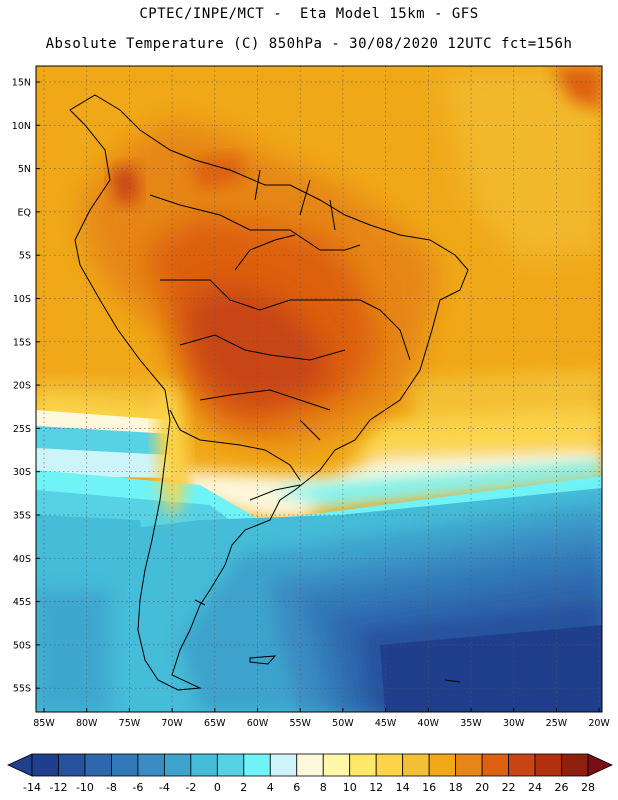 This screenshot has height=800, width=618. What do you see at coordinates (386, 723) in the screenshot?
I see `lon-label: 45W` at bounding box center [386, 723].